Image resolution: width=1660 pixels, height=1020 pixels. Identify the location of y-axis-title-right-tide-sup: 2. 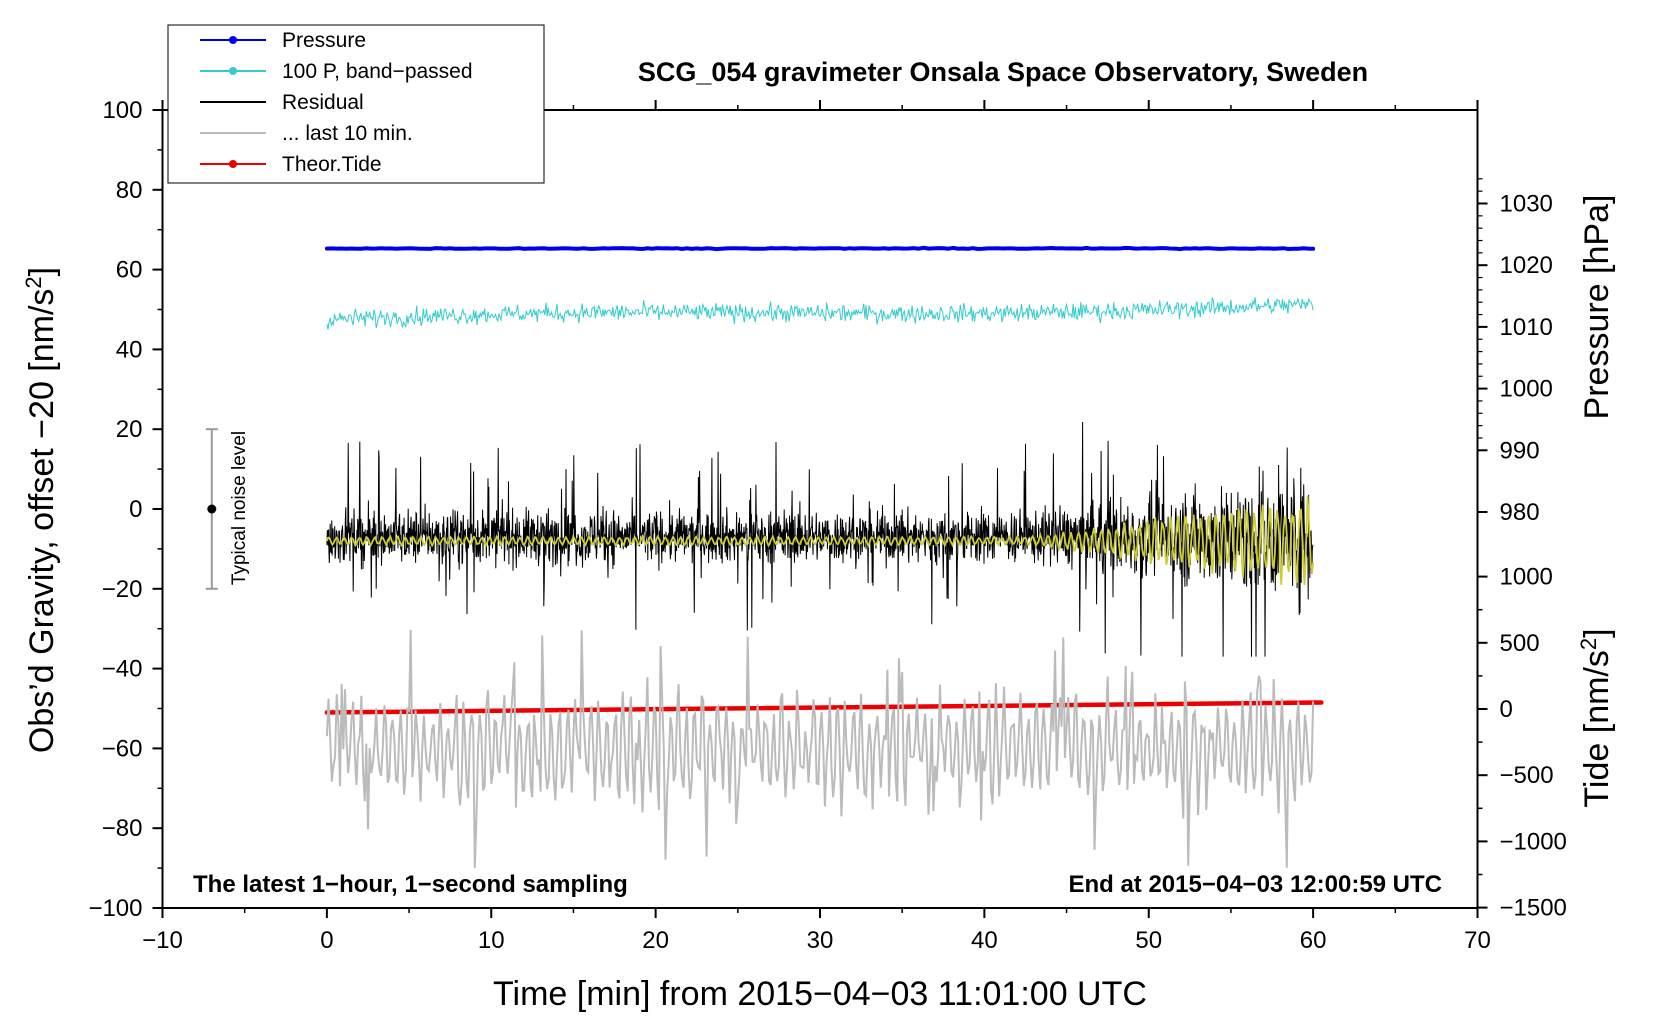
(1588, 644).